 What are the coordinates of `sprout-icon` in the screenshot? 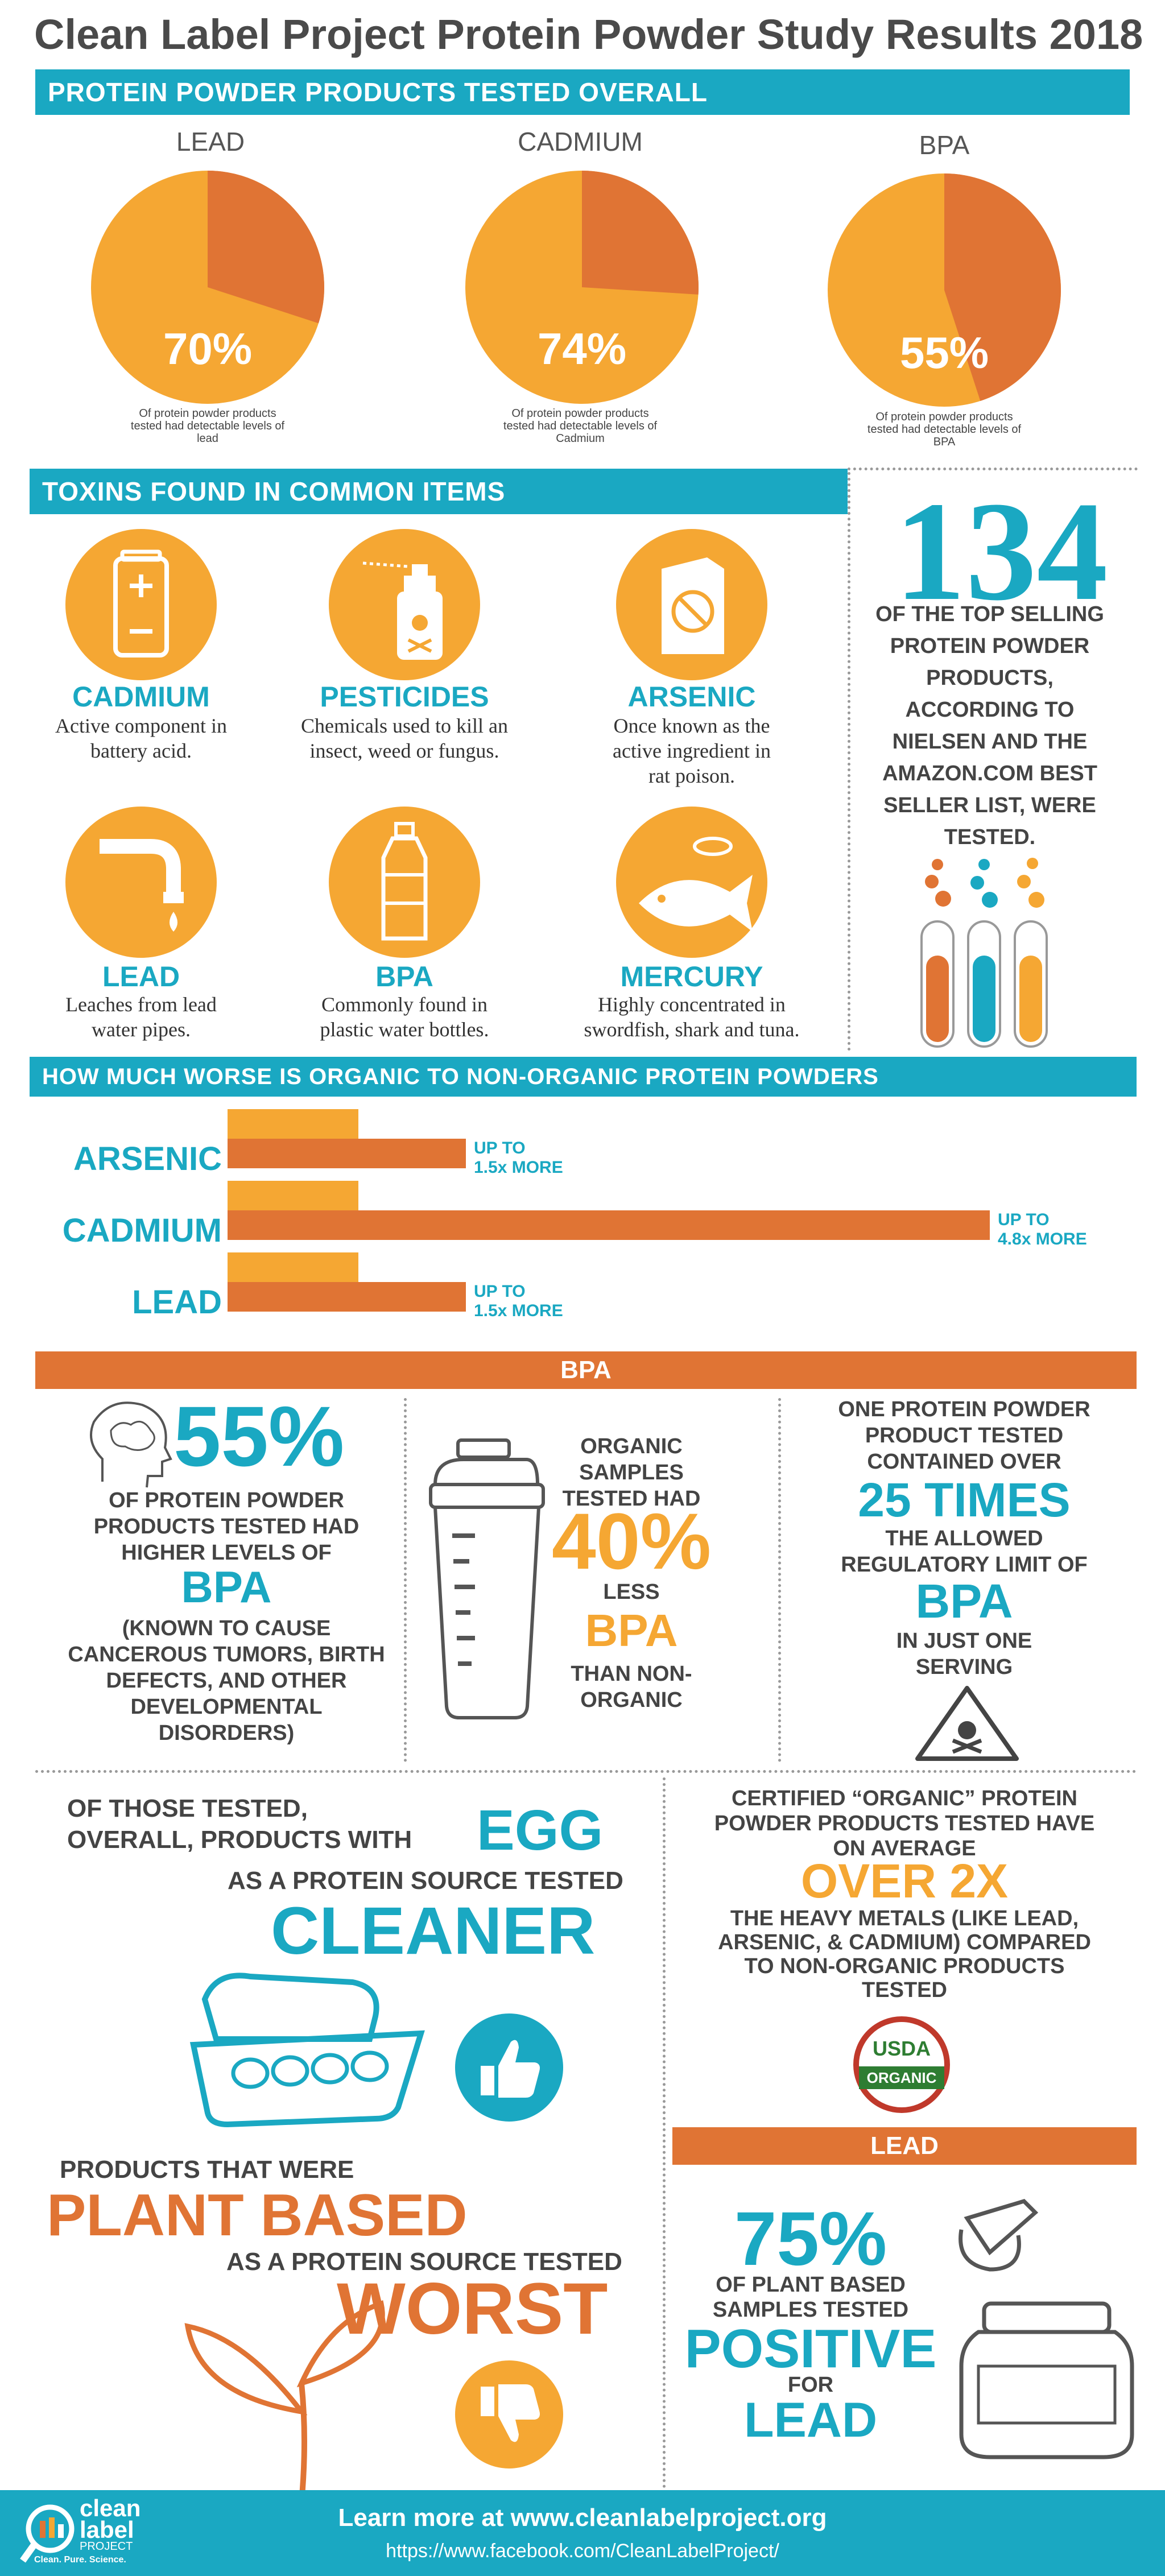 It's located at (284, 2401).